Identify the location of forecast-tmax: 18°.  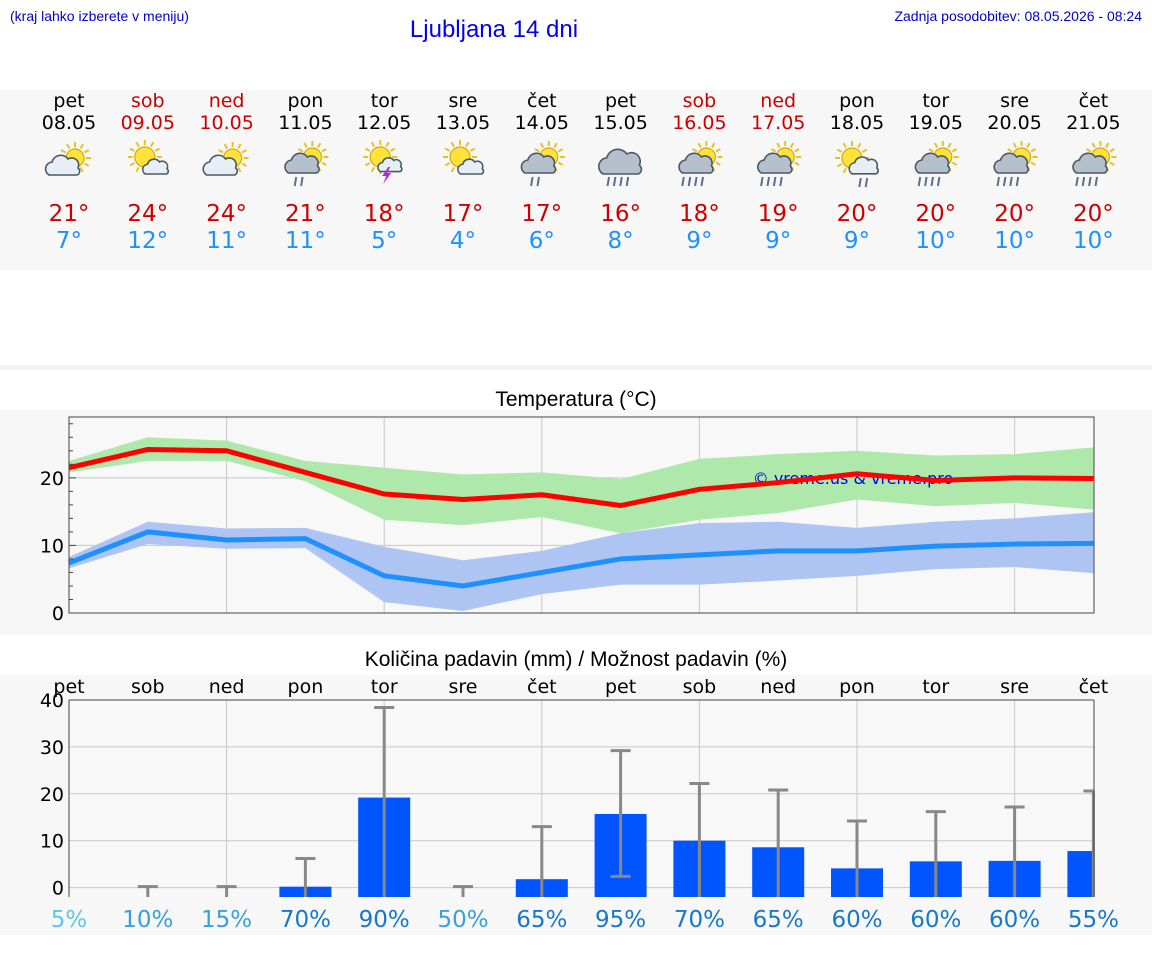
(699, 214).